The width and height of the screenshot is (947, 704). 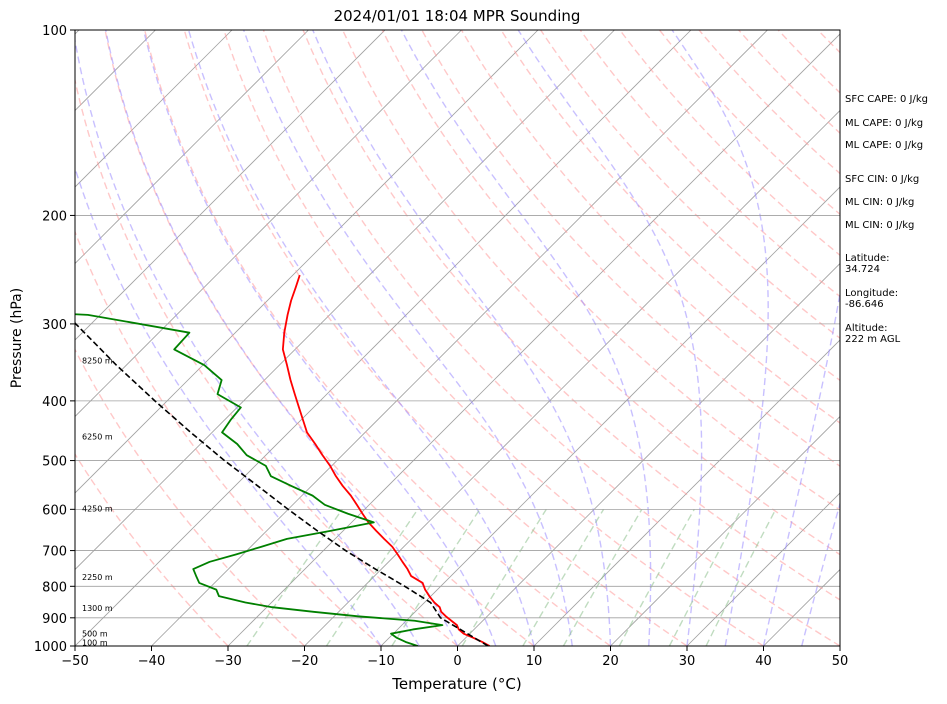 I want to click on y-tick-label: 100, so click(x=54, y=31).